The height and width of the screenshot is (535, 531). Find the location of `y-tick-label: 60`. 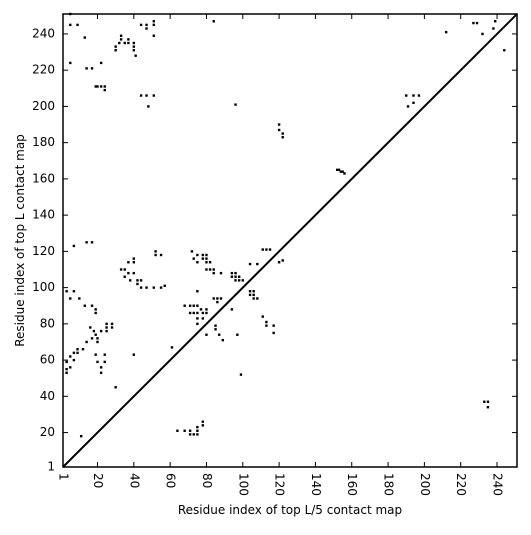

y-tick-label: 60 is located at coordinates (47, 360).